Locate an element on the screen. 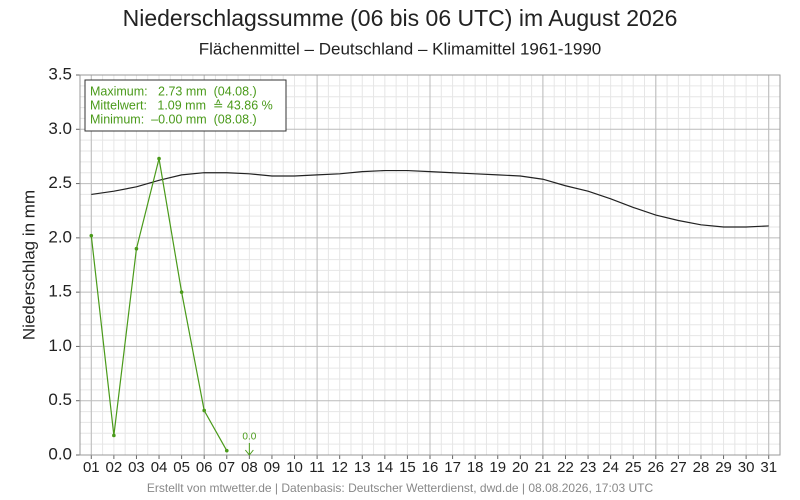 The image size is (800, 500). info-line: Maximum: 2.73 mm (04.08.) is located at coordinates (173, 91).